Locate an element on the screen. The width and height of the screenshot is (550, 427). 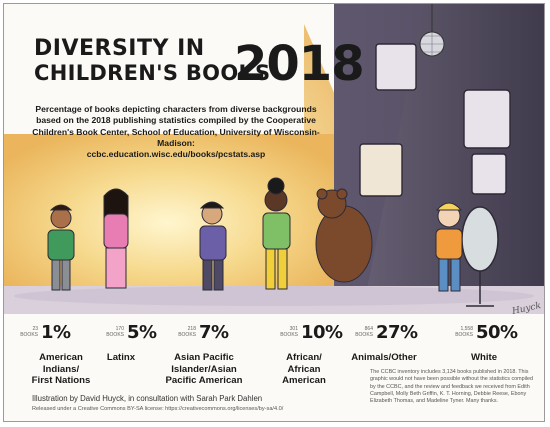
book-count: 170 BOOKS is located at coordinates (112, 332).